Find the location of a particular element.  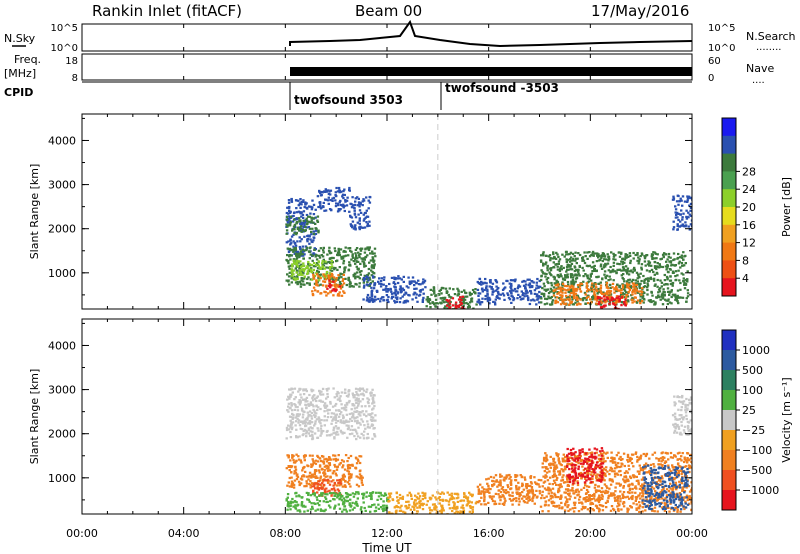

nsky-label: N.Sky is located at coordinates (20, 38).